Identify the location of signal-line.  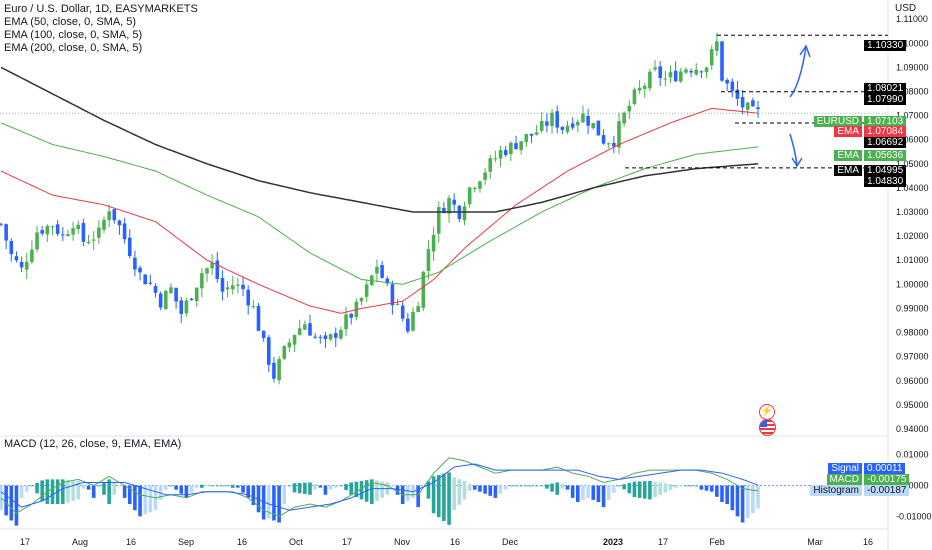
(379, 487).